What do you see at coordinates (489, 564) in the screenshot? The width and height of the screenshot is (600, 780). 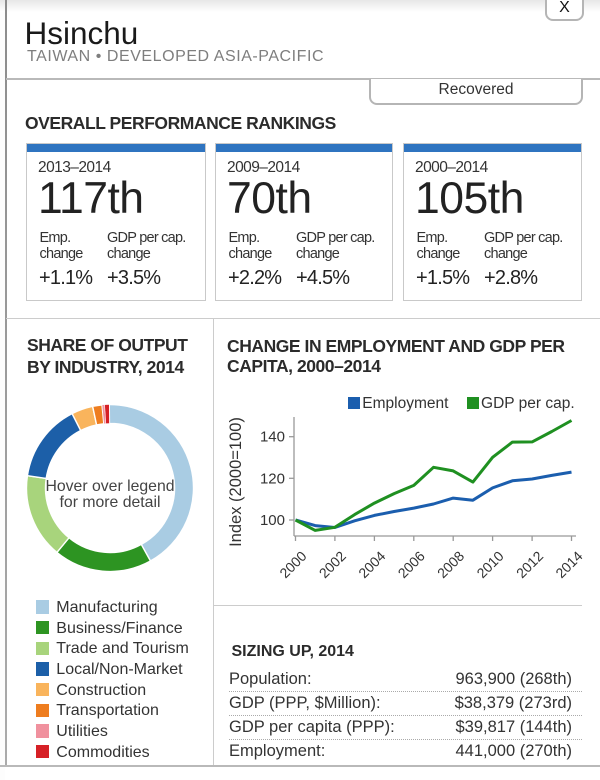 I see `svg-text: 2010` at bounding box center [489, 564].